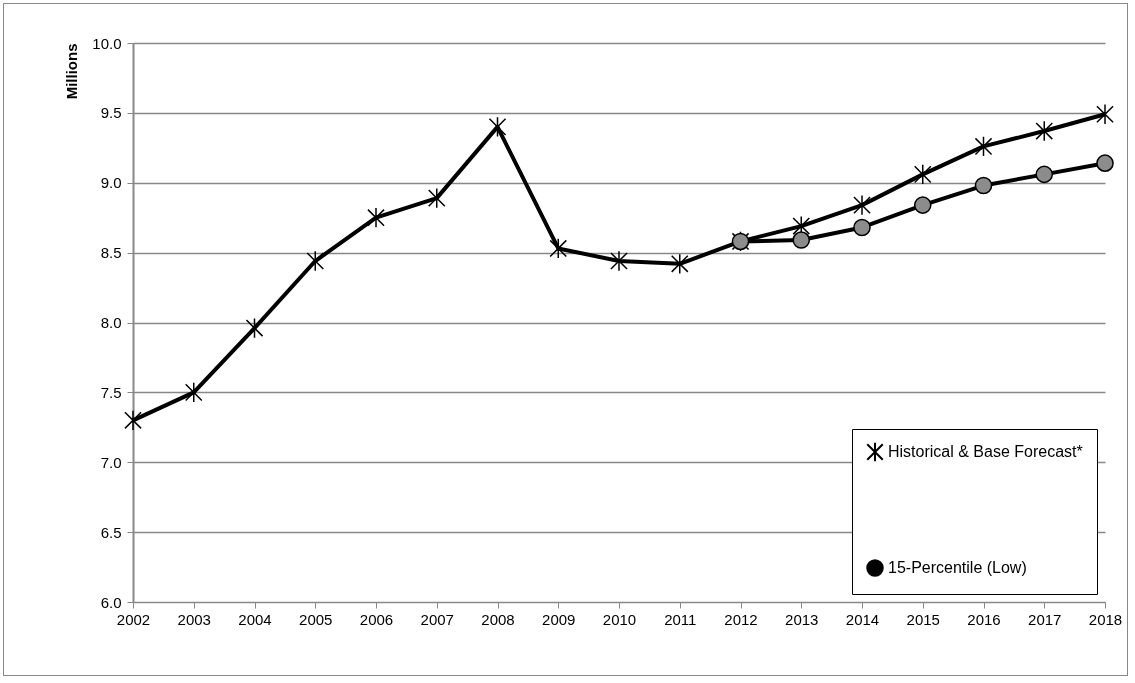  What do you see at coordinates (376, 619) in the screenshot?
I see `x-tick-label: 2006` at bounding box center [376, 619].